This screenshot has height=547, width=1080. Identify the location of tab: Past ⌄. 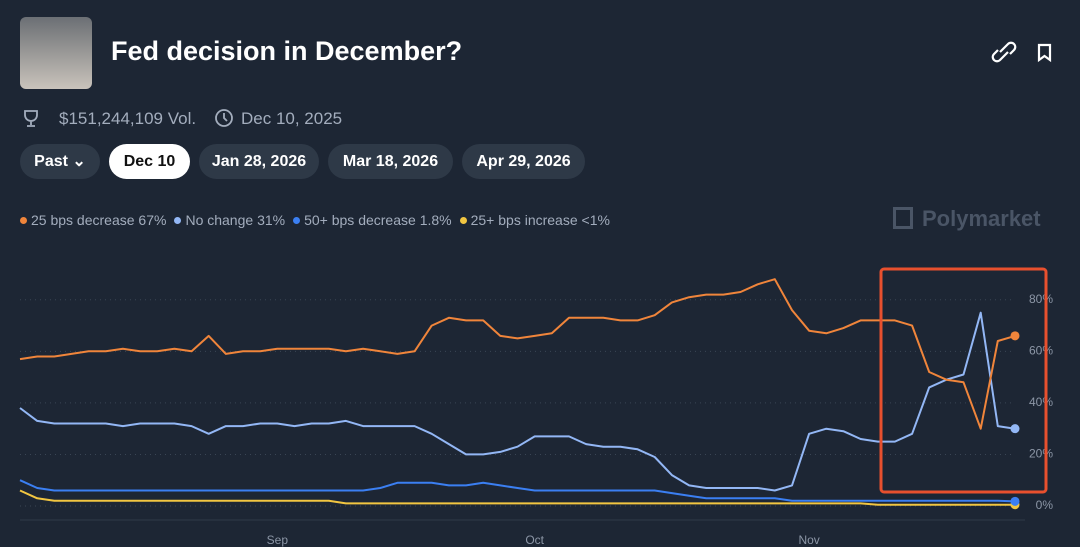
(60, 161).